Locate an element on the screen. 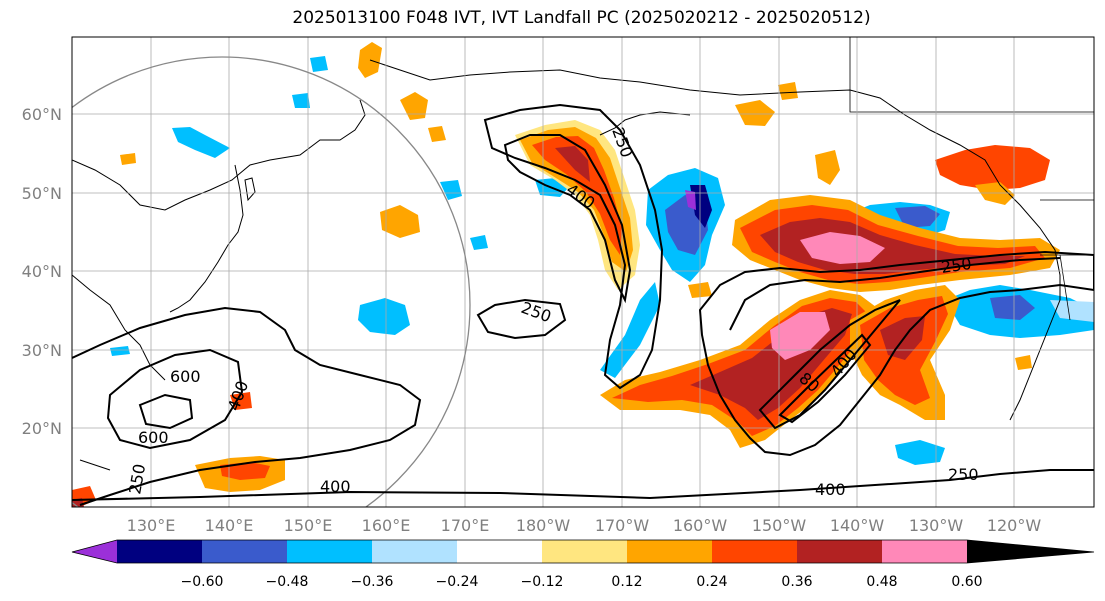  colorbar-tick-label: −0.48 is located at coordinates (287, 582).